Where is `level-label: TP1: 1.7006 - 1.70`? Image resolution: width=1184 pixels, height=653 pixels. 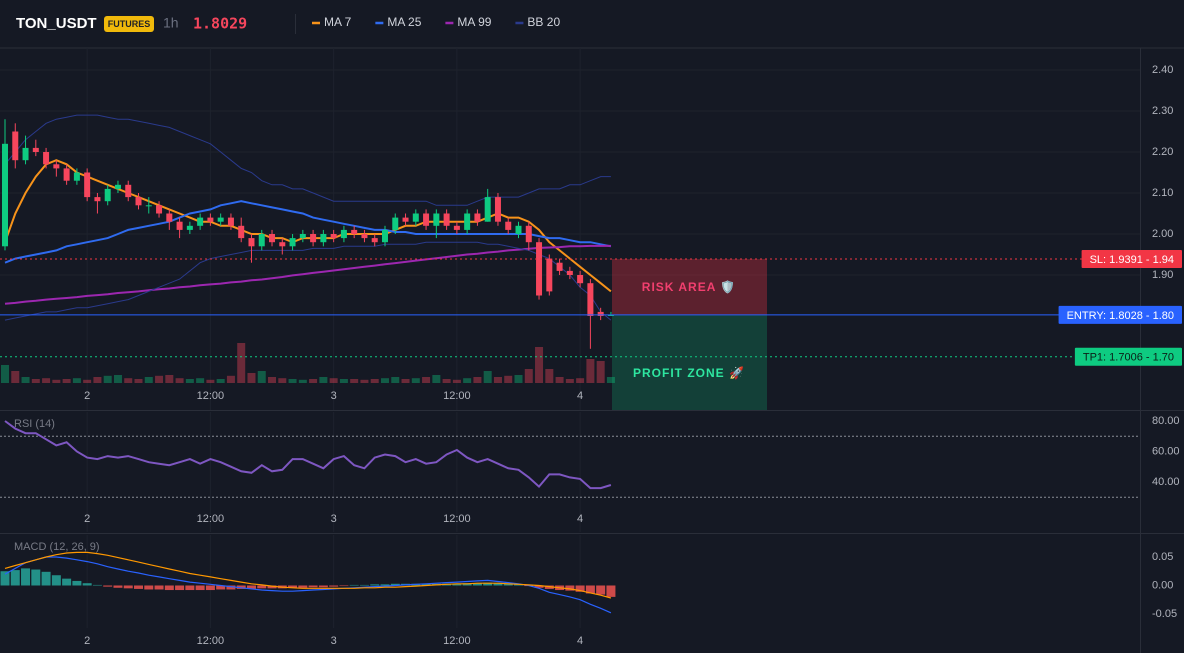
level-label: TP1: 1.7006 - 1.70 is located at coordinates (1128, 358).